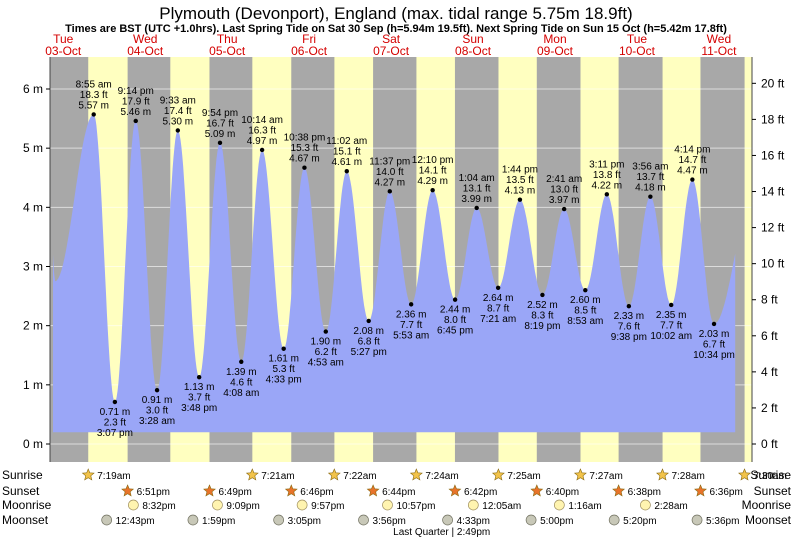 The height and width of the screenshot is (539, 793). What do you see at coordinates (199, 408) in the screenshot?
I see `tide-label: 3:48 pm` at bounding box center [199, 408].